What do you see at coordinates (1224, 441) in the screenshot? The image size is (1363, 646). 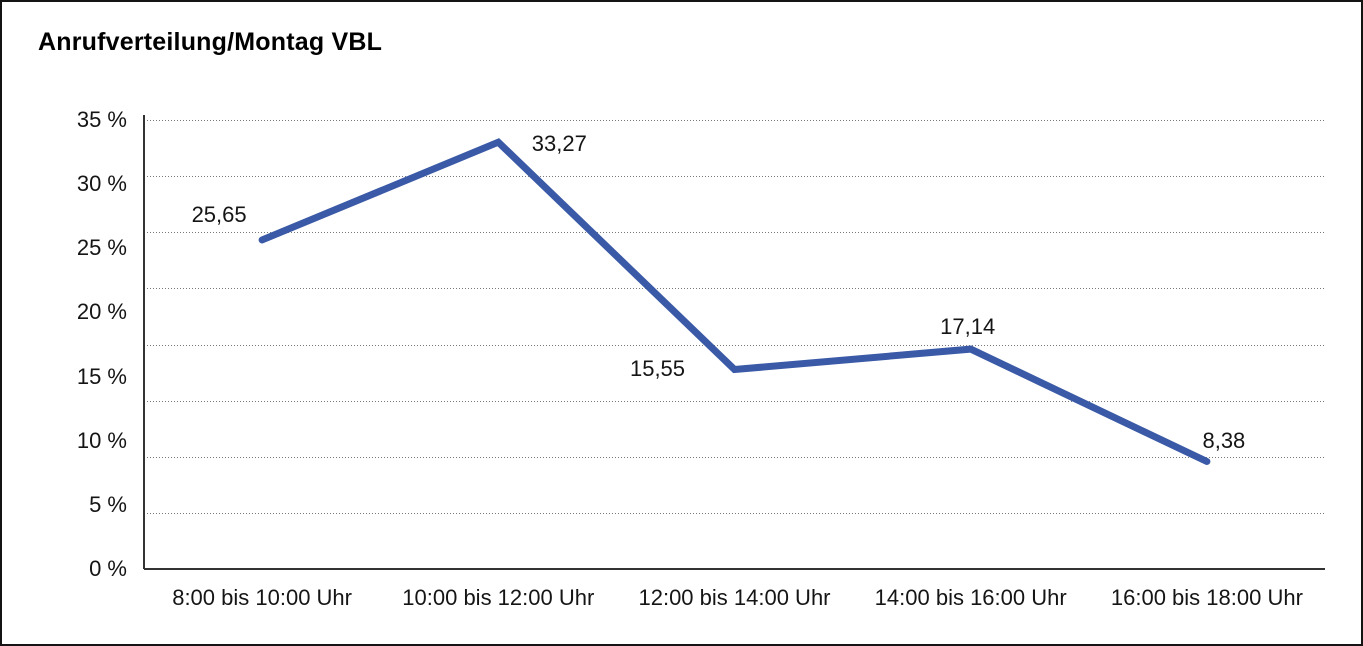 I see `data-point-label: 8,38` at bounding box center [1224, 441].